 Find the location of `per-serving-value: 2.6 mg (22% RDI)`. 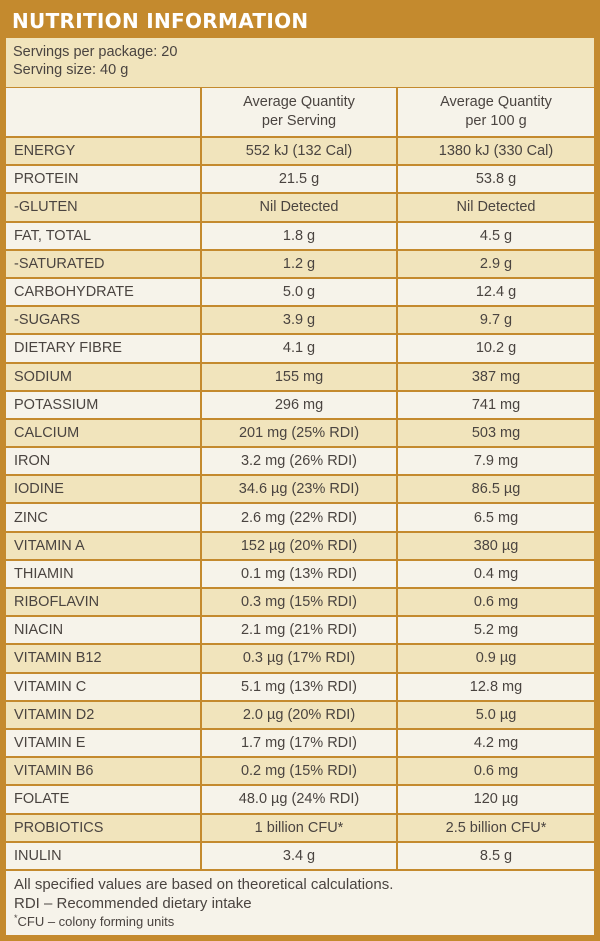

per-serving-value: 2.6 mg (22% RDI) is located at coordinates (300, 518).